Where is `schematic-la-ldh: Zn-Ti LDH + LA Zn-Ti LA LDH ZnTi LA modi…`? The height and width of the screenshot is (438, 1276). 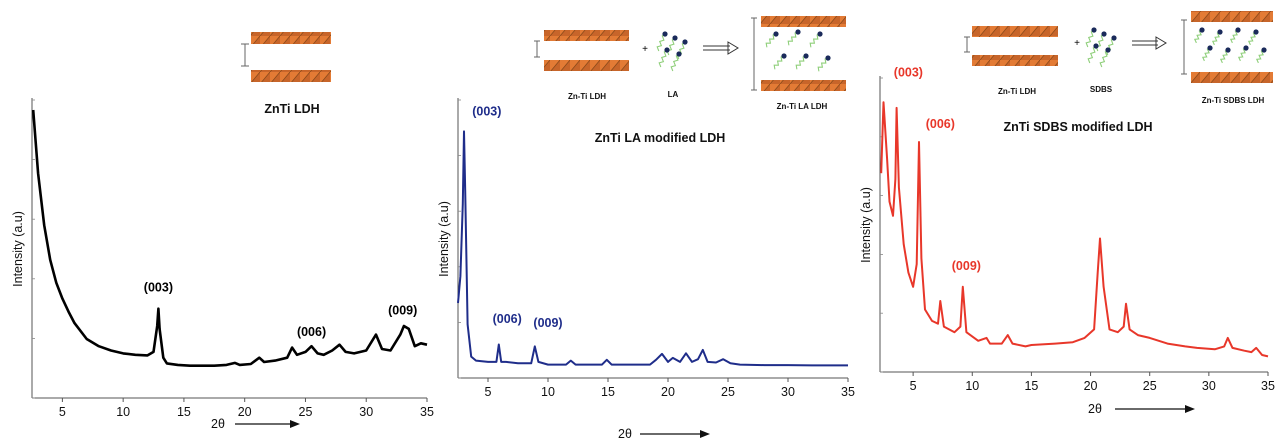
schematic-la-ldh: Zn-Ti LDH + LA Zn-Ti LA LDH ZnTi LA modi… is located at coordinates (690, 80).